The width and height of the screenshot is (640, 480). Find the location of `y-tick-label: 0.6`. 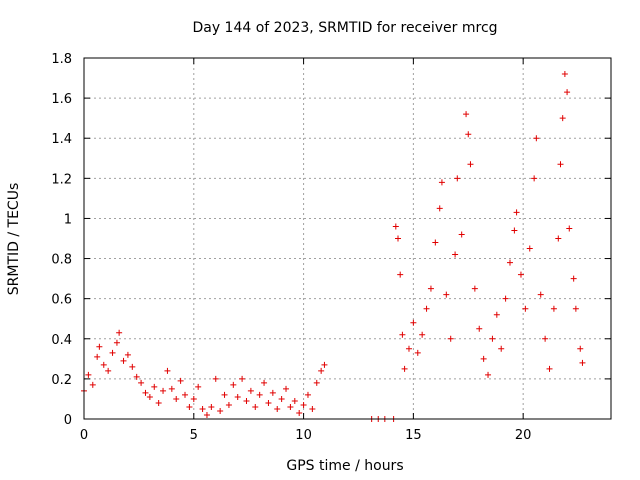

y-tick-label: 0.6 is located at coordinates (61, 300).